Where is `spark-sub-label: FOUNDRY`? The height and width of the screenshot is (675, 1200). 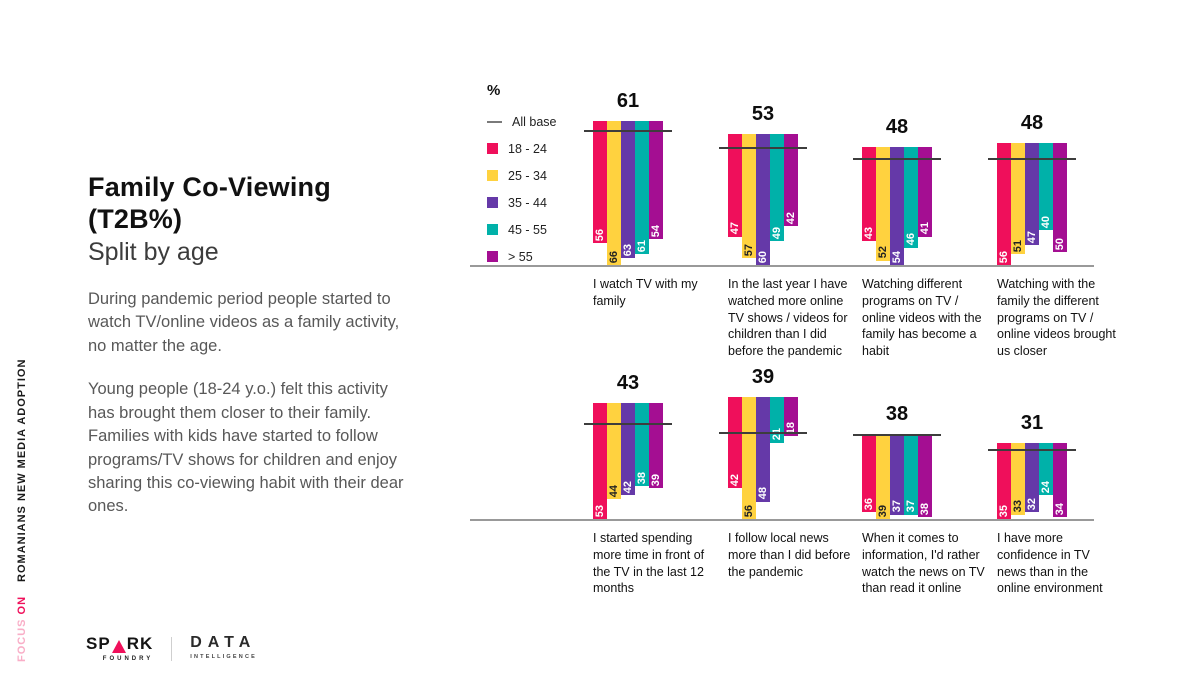
spark-sub-label: FOUNDRY is located at coordinates (128, 659).